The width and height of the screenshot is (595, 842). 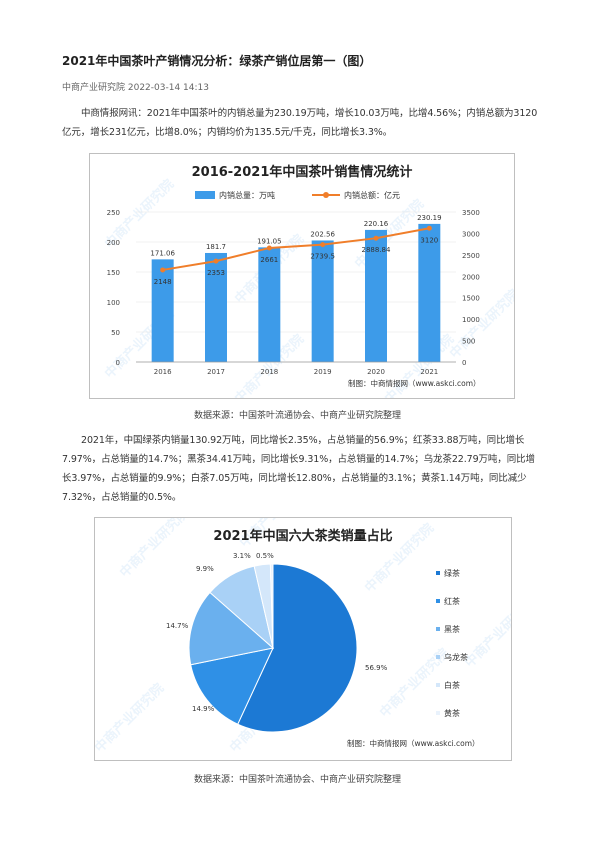 What do you see at coordinates (247, 195) in the screenshot?
I see `legend-label-sales-volume: 内销总量：万吨` at bounding box center [247, 195].